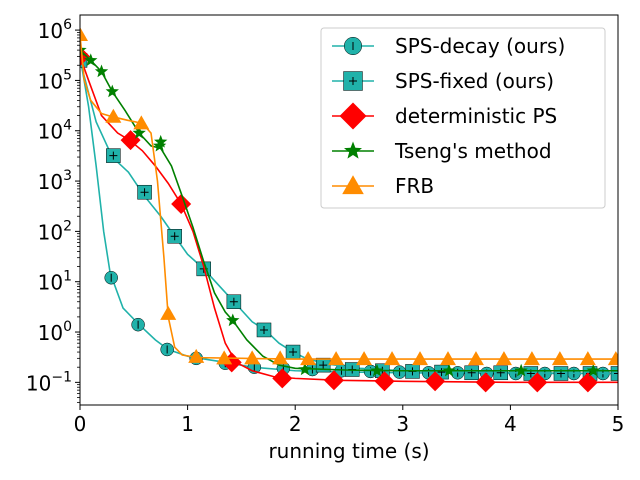 The image size is (640, 480). I want to click on legend-entry-0: SPS-decay (ours), so click(448, 46).